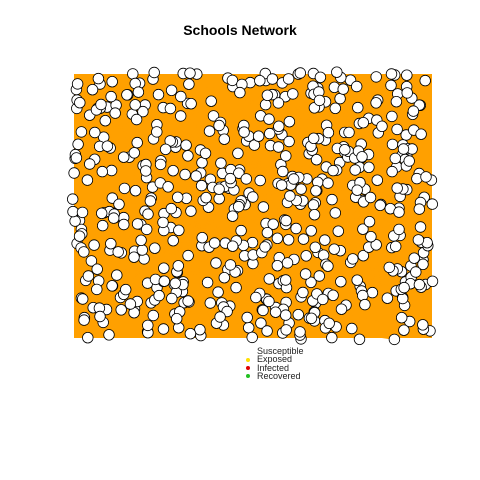 Image resolution: width=480 pixels, height=480 pixels. What do you see at coordinates (279, 376) in the screenshot?
I see `legend-label-recovered: Recovered` at bounding box center [279, 376].